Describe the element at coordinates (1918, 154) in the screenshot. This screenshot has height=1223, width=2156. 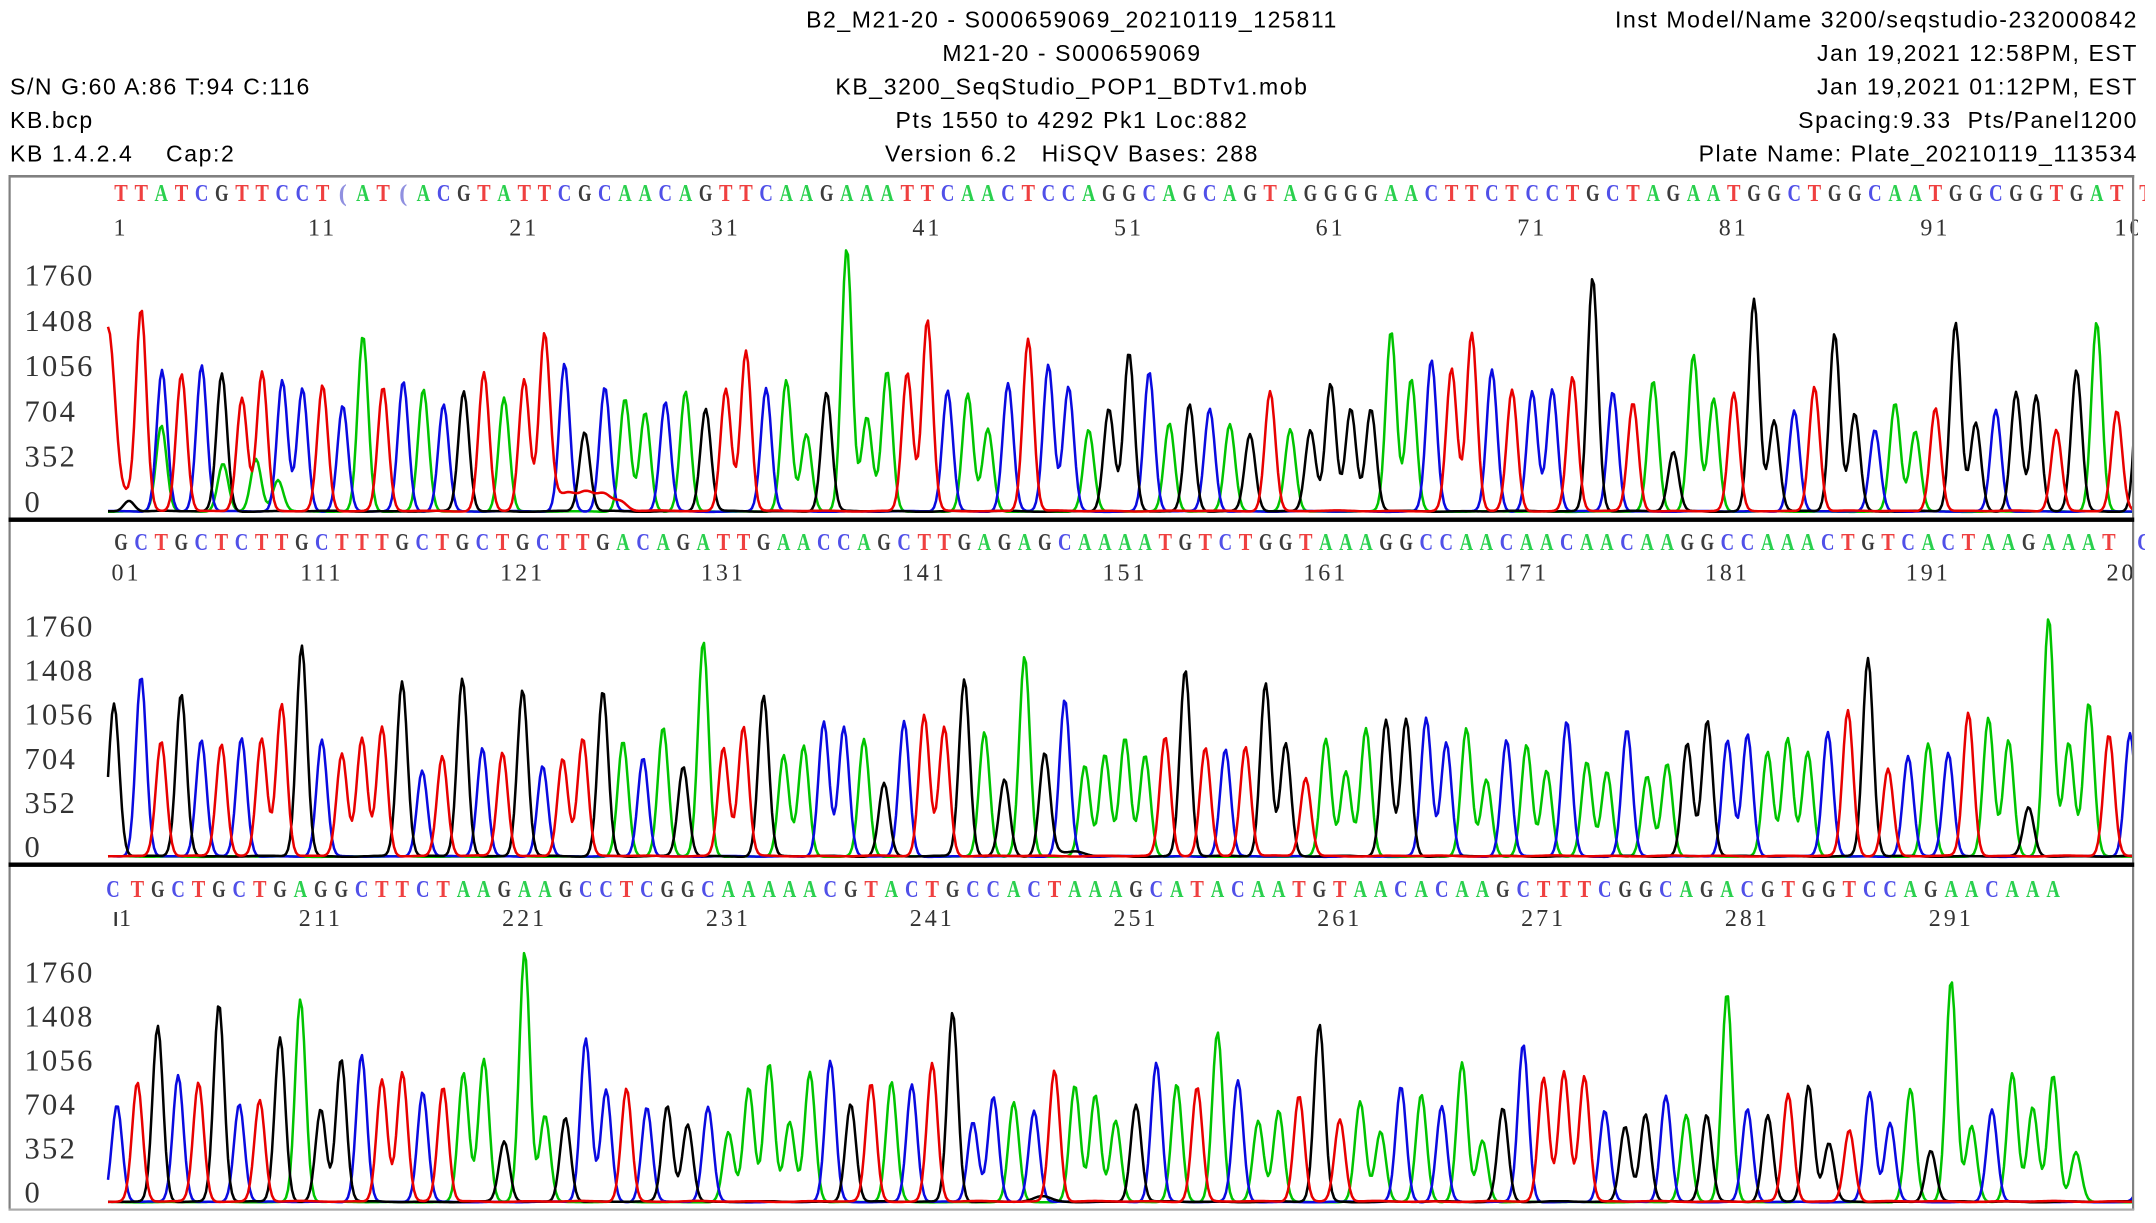
I see `svg-text:Plate Name: Plate_20210119_113: Plate Name: Plate_20210119_113534` at that location.